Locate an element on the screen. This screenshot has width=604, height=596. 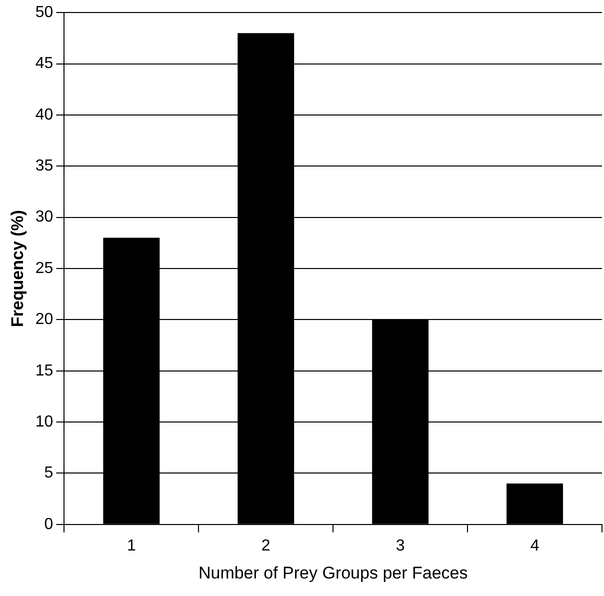
y-tick-label: 15 is located at coordinates (44, 371).